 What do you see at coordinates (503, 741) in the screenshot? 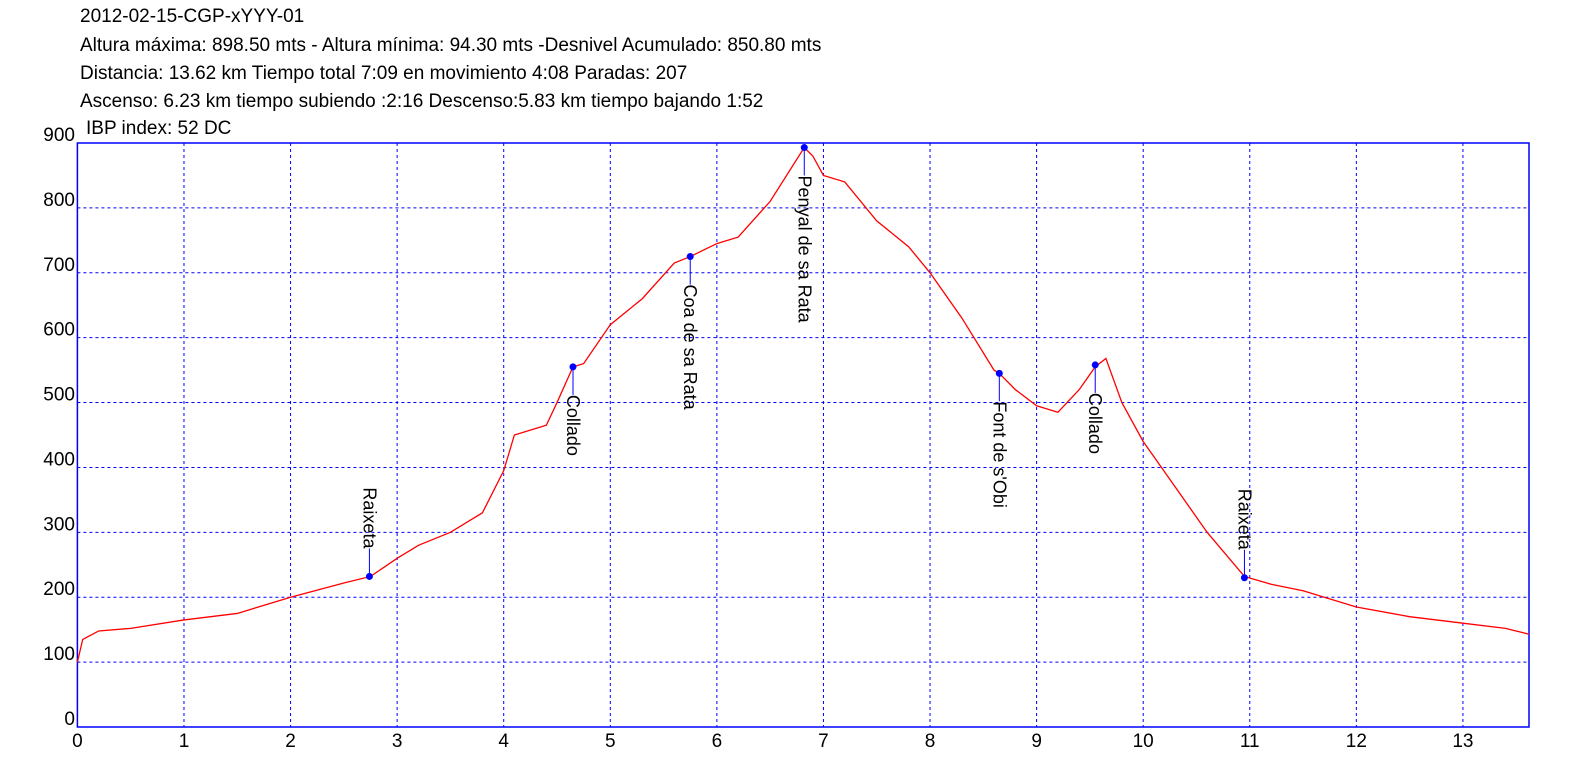
I see `x-tick-label: 4` at bounding box center [503, 741].